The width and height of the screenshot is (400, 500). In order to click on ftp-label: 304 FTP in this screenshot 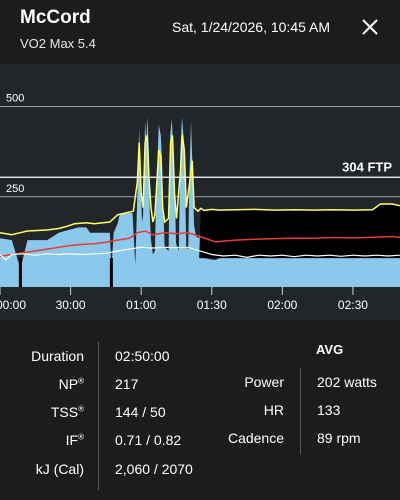, I will do `click(367, 166)`.